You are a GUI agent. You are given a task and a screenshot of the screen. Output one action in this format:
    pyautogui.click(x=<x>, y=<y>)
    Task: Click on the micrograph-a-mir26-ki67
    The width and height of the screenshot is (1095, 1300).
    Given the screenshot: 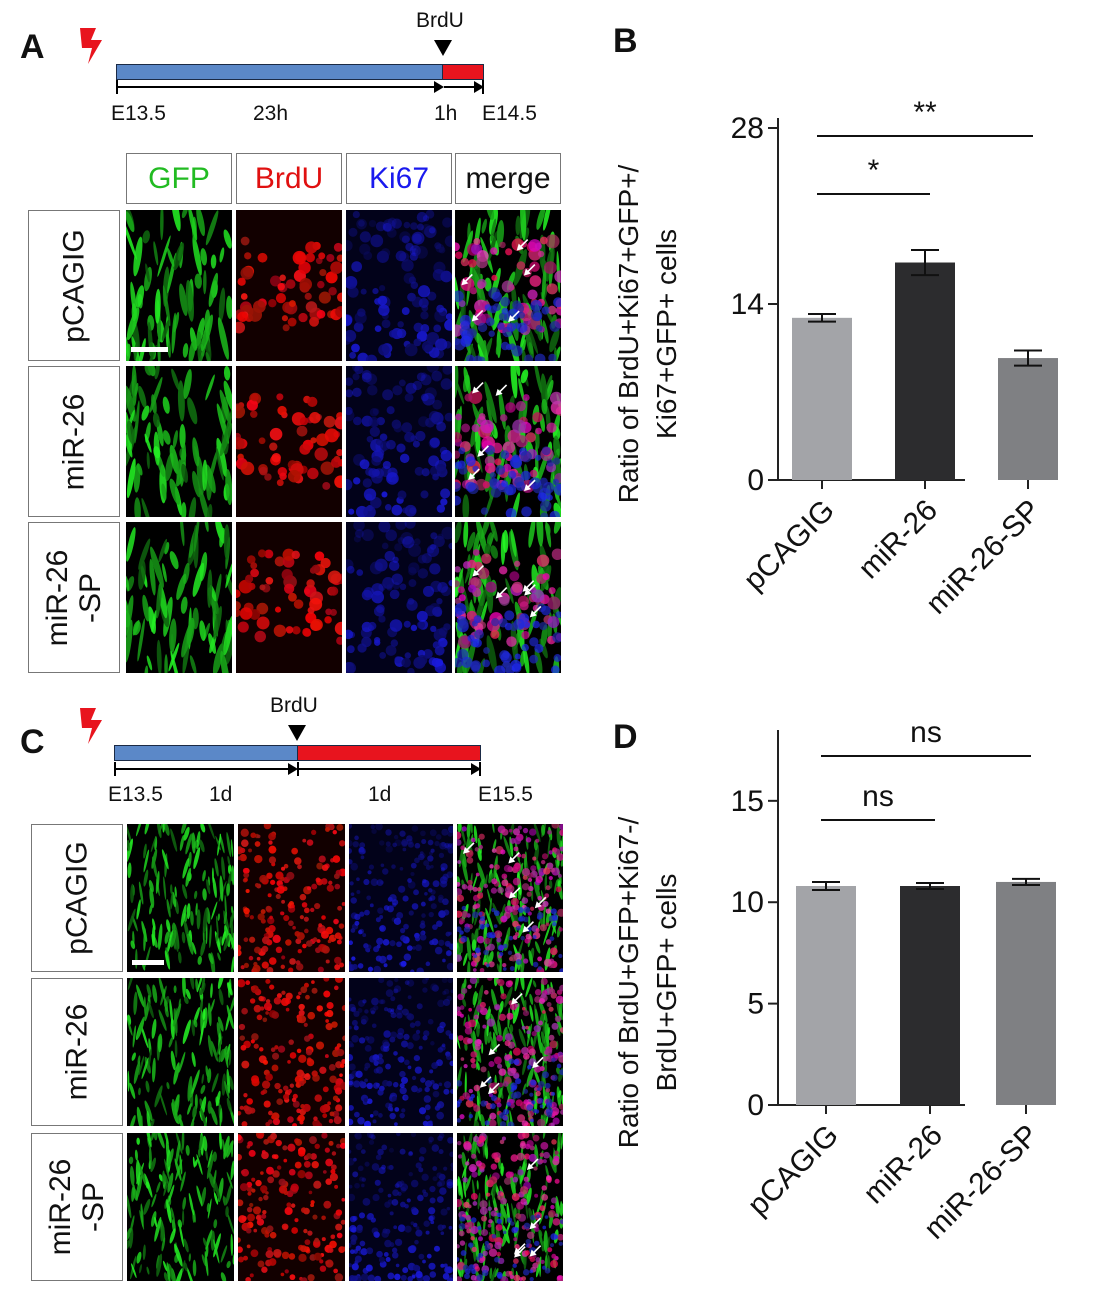 What is the action you would take?
    pyautogui.click(x=399, y=441)
    